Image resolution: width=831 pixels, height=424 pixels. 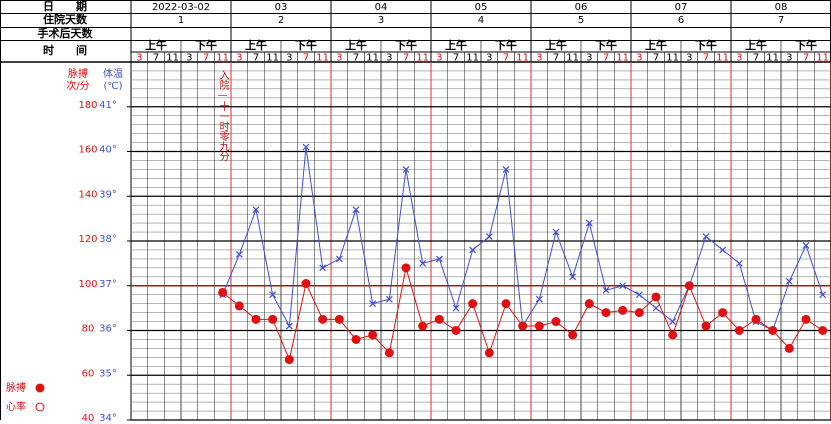 What do you see at coordinates (108, 239) in the screenshot?
I see `y2-tick-label: 38°` at bounding box center [108, 239].